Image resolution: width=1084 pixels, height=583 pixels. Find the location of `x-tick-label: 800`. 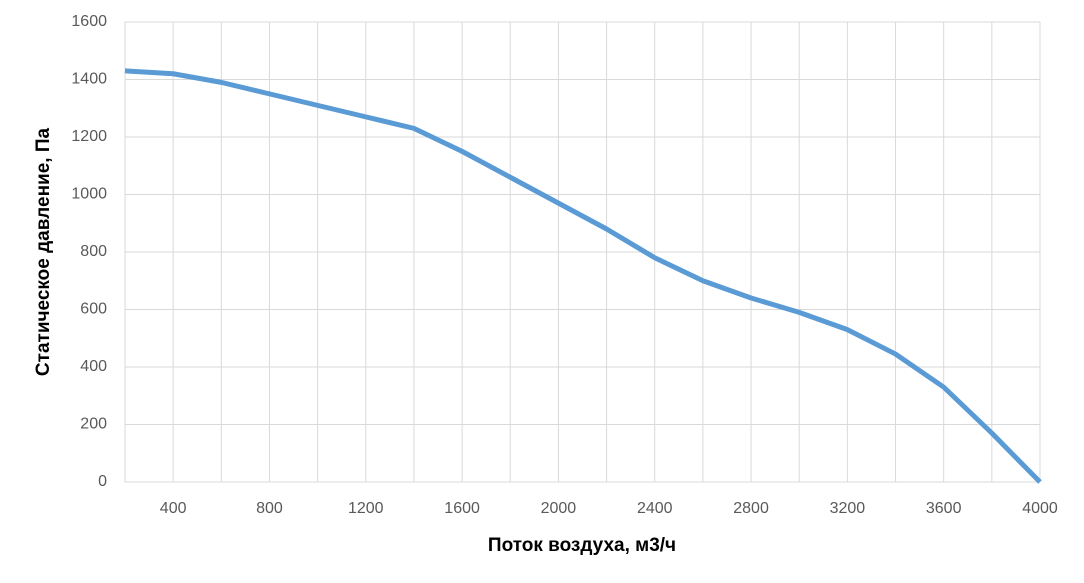

x-tick-label: 800 is located at coordinates (269, 508).